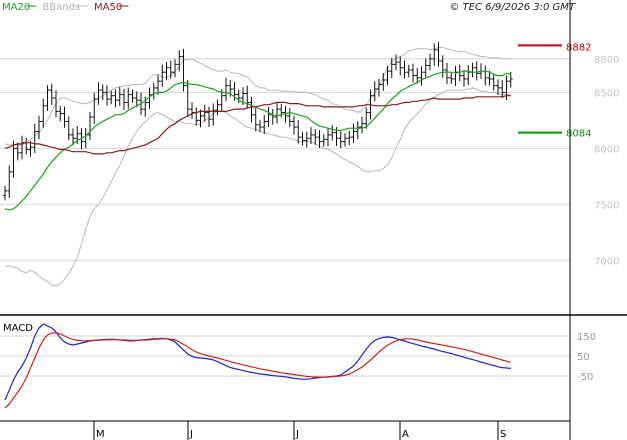  What do you see at coordinates (586, 337) in the screenshot?
I see `macd-tick-label: 150` at bounding box center [586, 337].